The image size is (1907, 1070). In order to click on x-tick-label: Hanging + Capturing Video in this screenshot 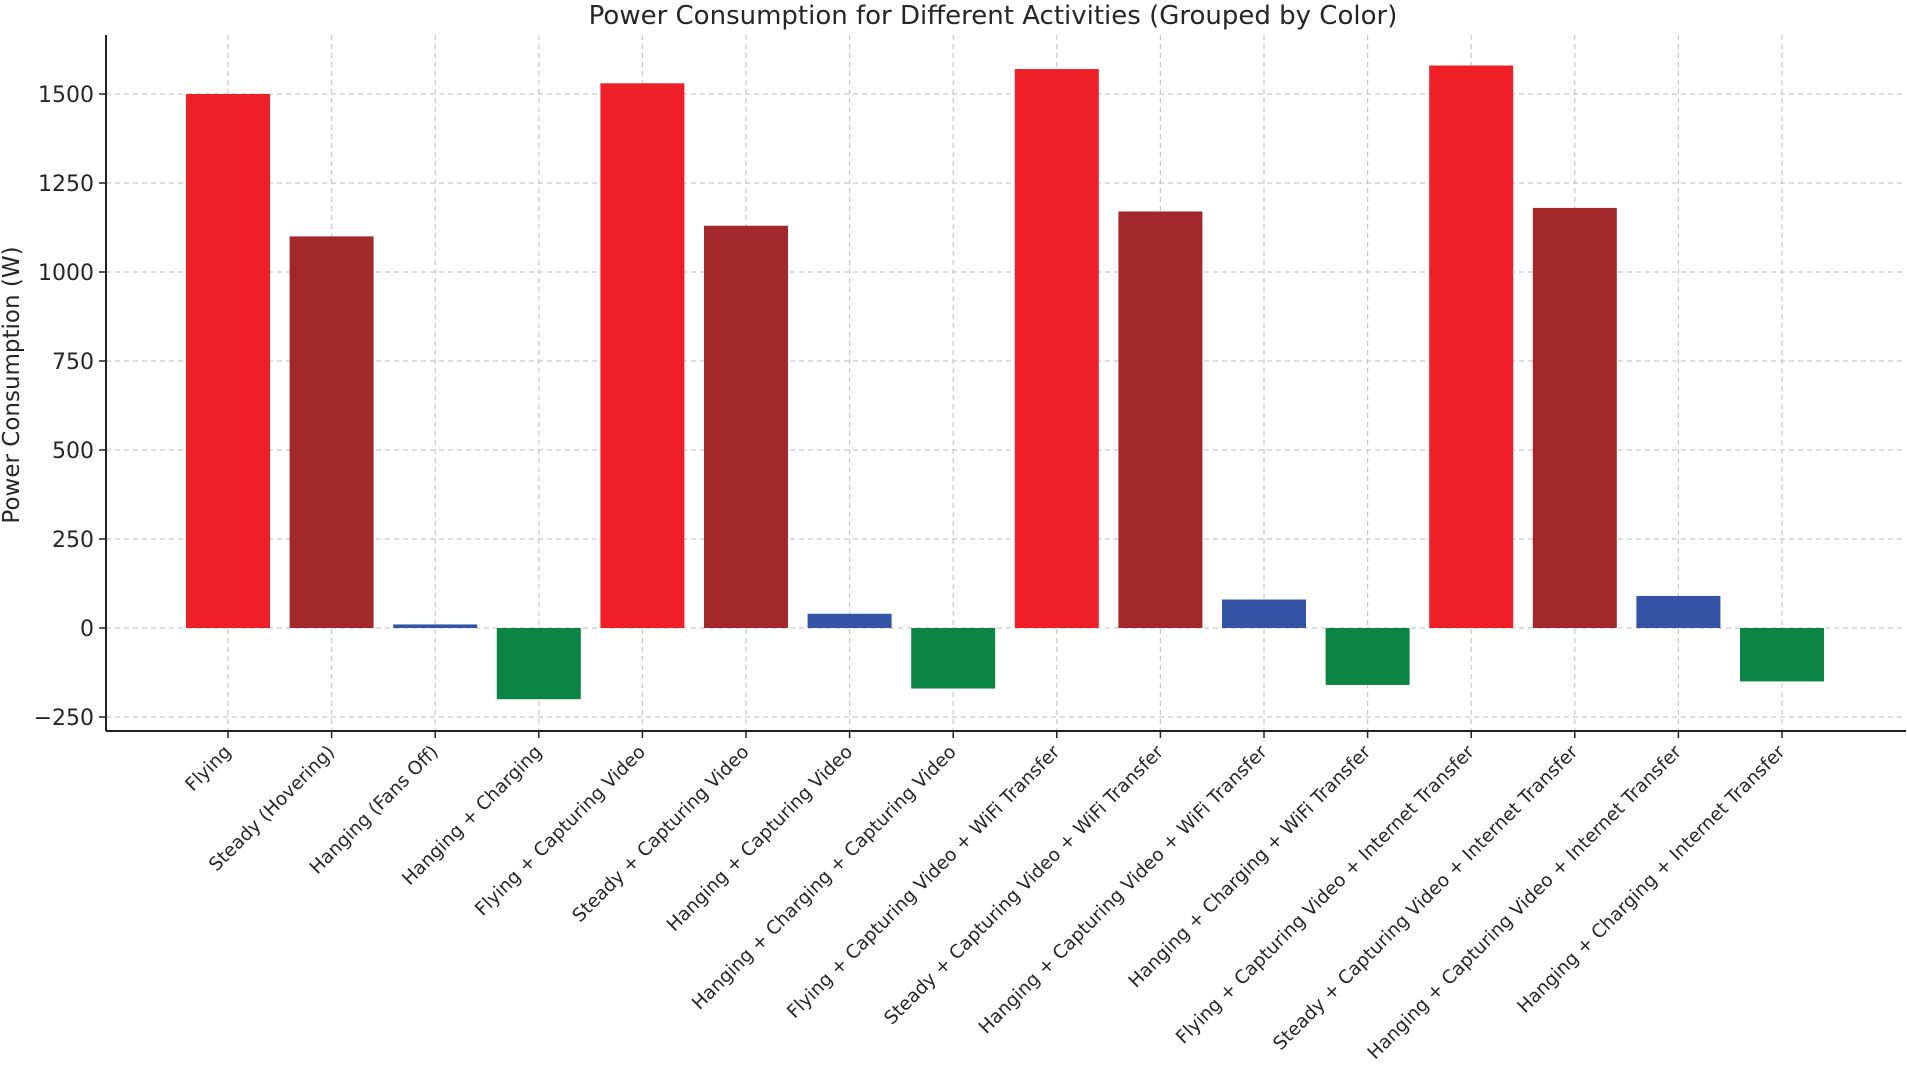, I will do `click(760, 839)`.